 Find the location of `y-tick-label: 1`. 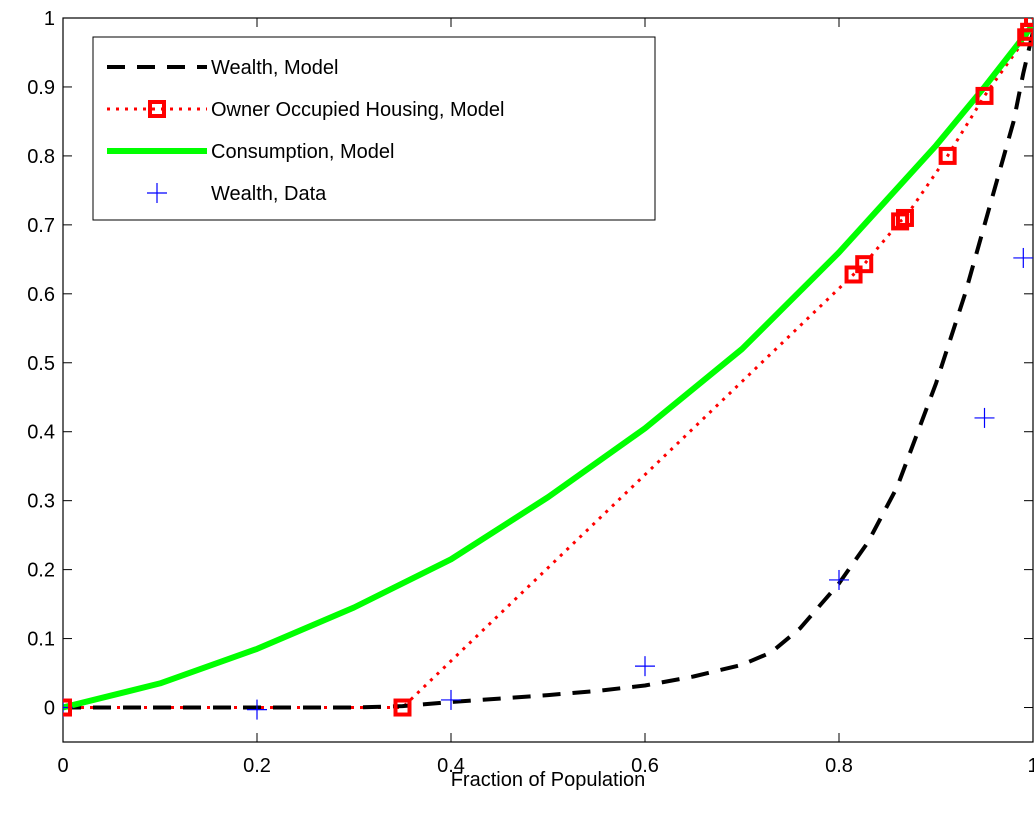

y-tick-label: 1 is located at coordinates (49, 19).